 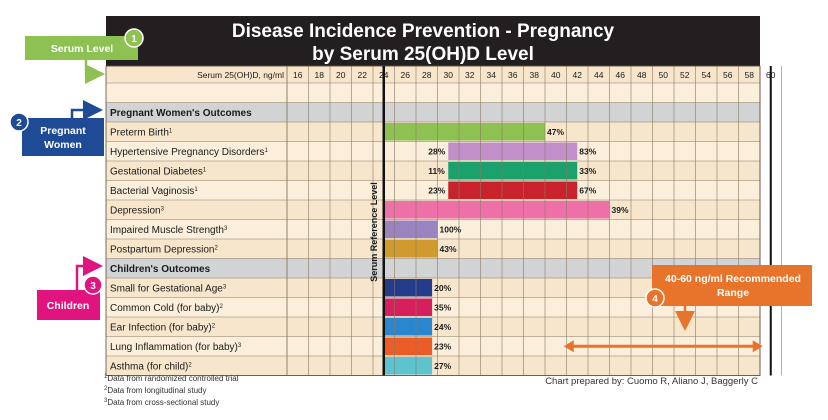 I want to click on callout-serum-level-box, so click(x=81, y=48).